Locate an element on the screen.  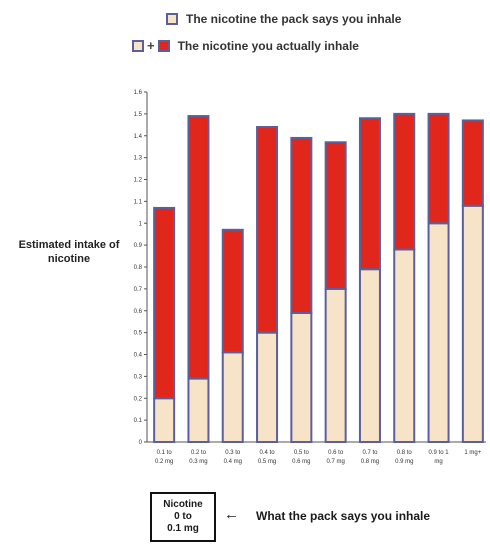
legend-item-base: The nicotine the pack says you inhale is located at coordinates (283, 19).